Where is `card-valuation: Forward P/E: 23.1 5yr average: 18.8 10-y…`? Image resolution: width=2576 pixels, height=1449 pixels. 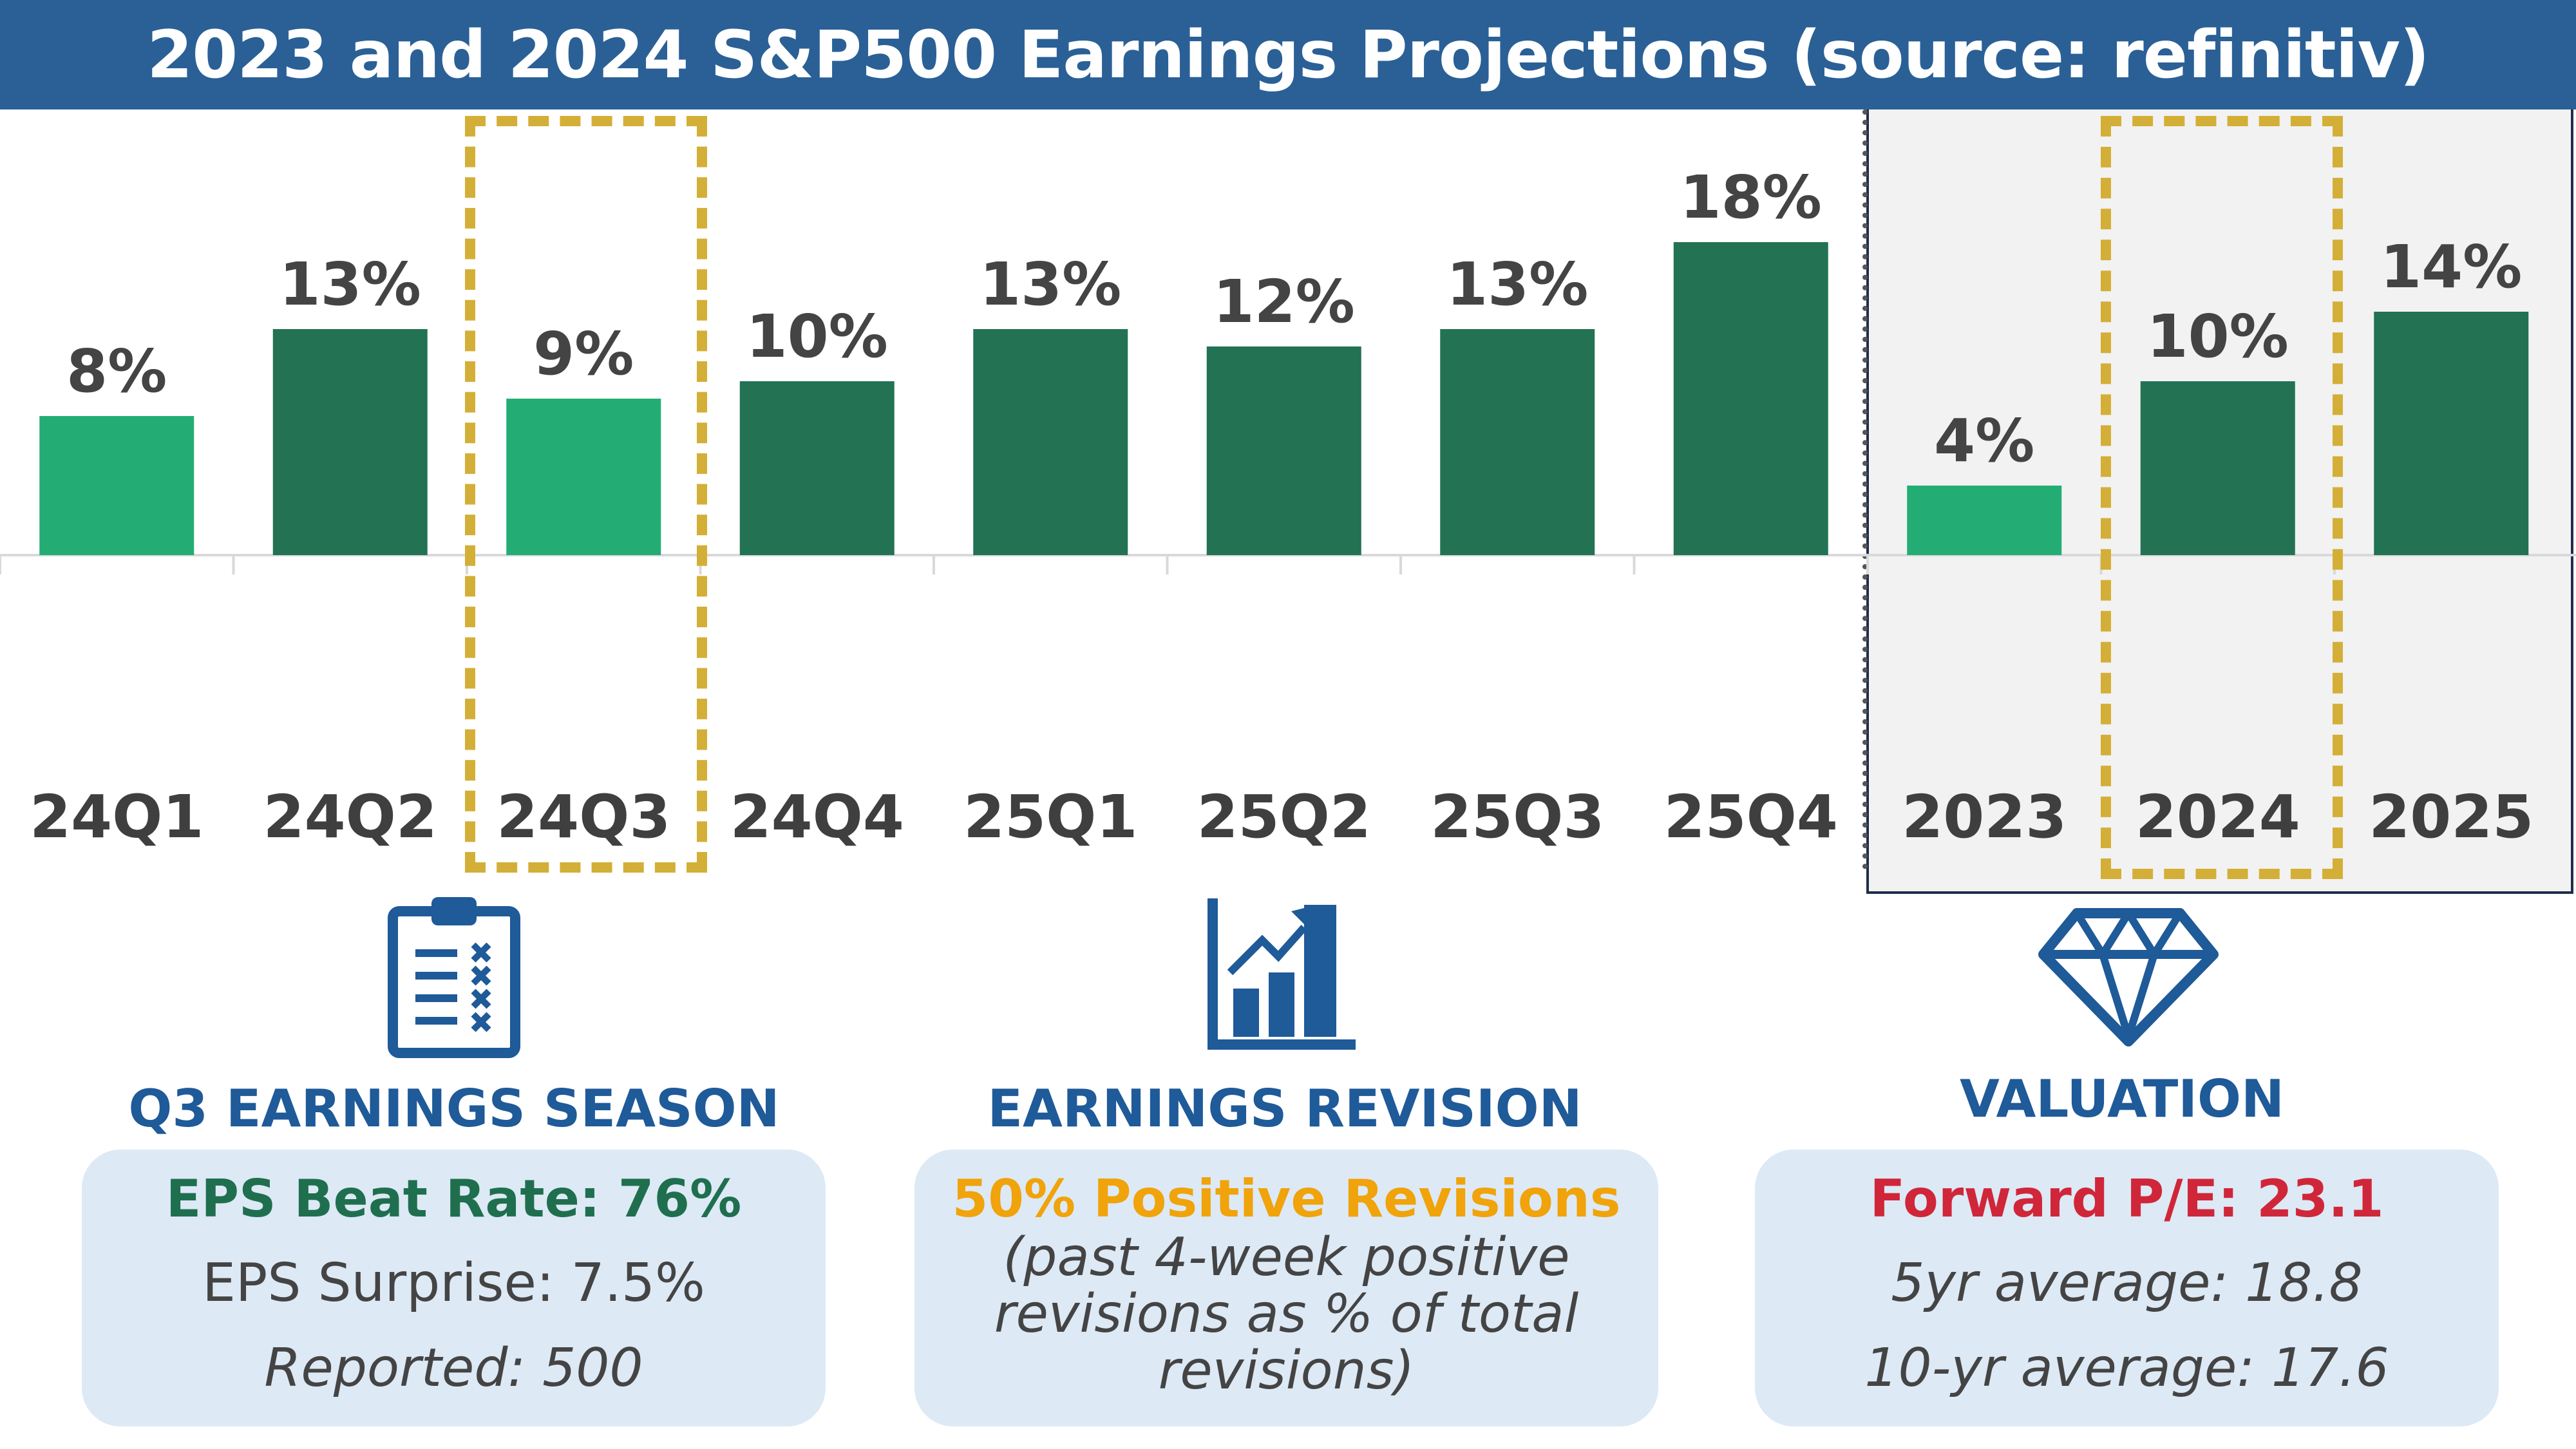
card-valuation: Forward P/E: 23.1 5yr average: 18.8 10-y… is located at coordinates (2127, 1288).